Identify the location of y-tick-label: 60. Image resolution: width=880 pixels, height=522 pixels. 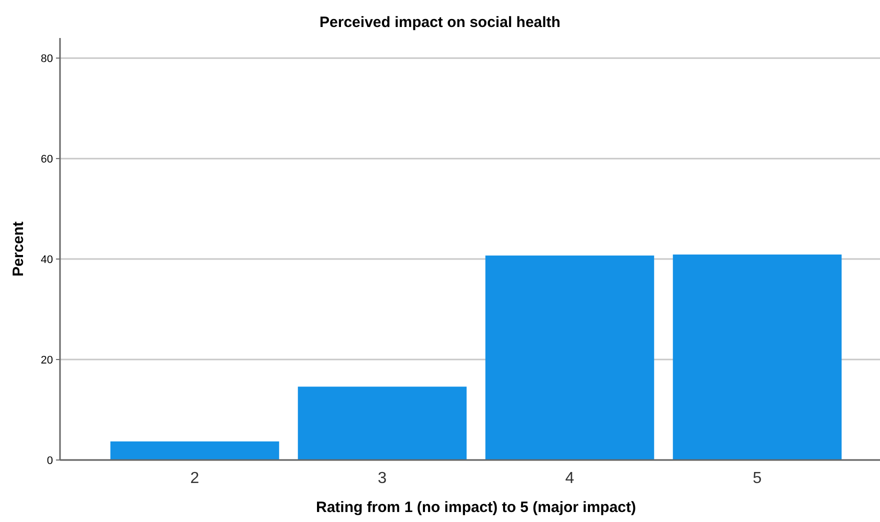
(46, 159).